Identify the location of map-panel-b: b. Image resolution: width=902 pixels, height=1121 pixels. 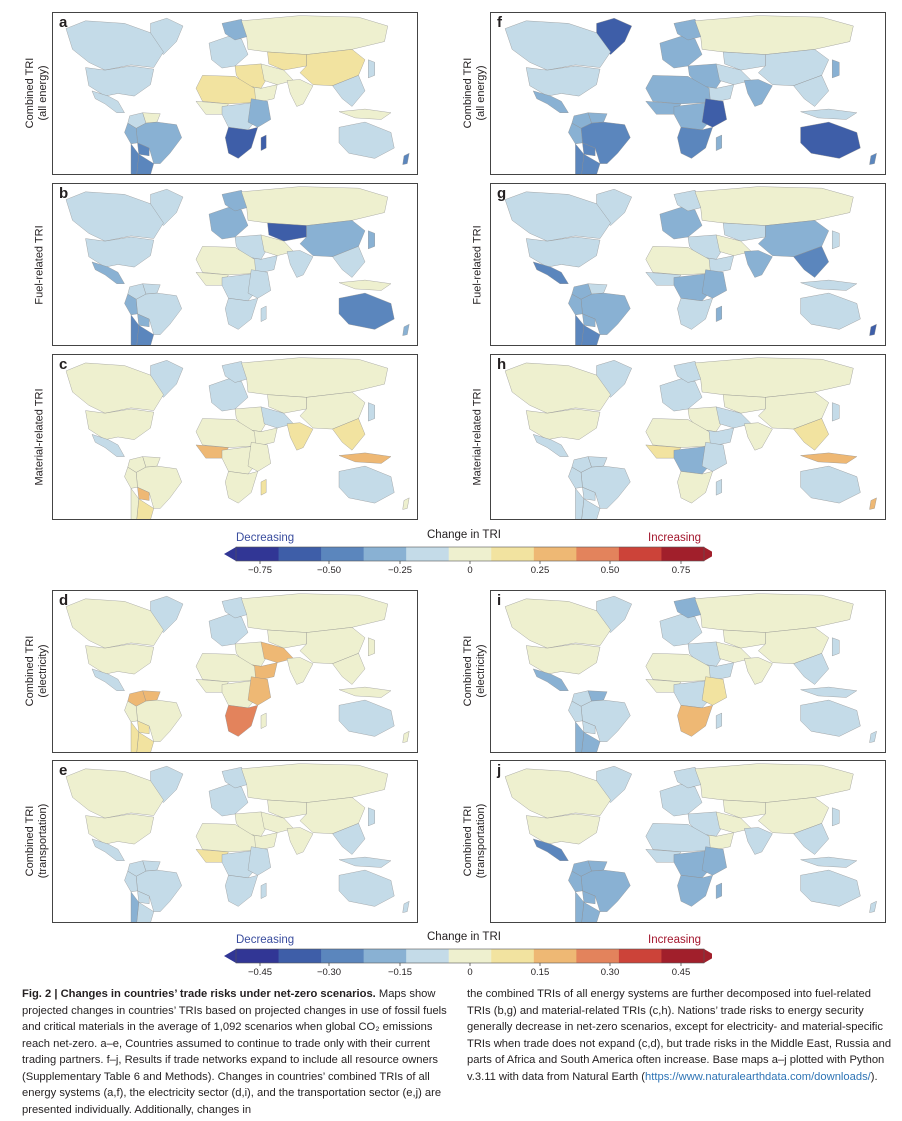
(235, 264).